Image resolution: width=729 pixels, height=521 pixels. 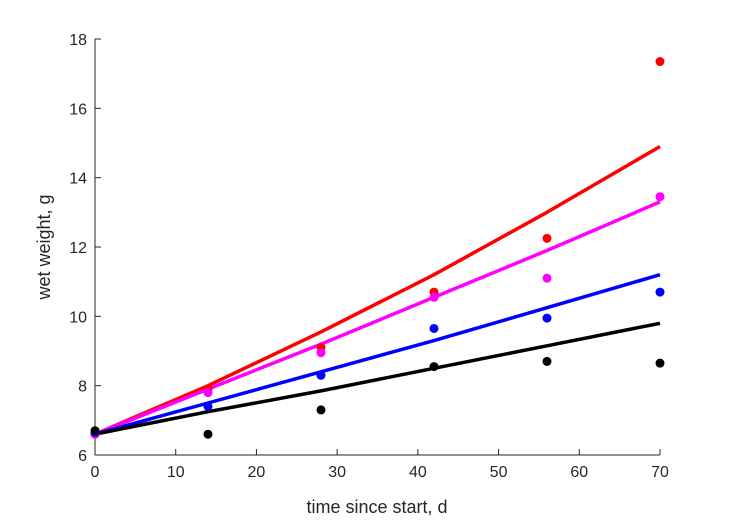 I want to click on y-tick-label: 6, so click(x=82, y=456).